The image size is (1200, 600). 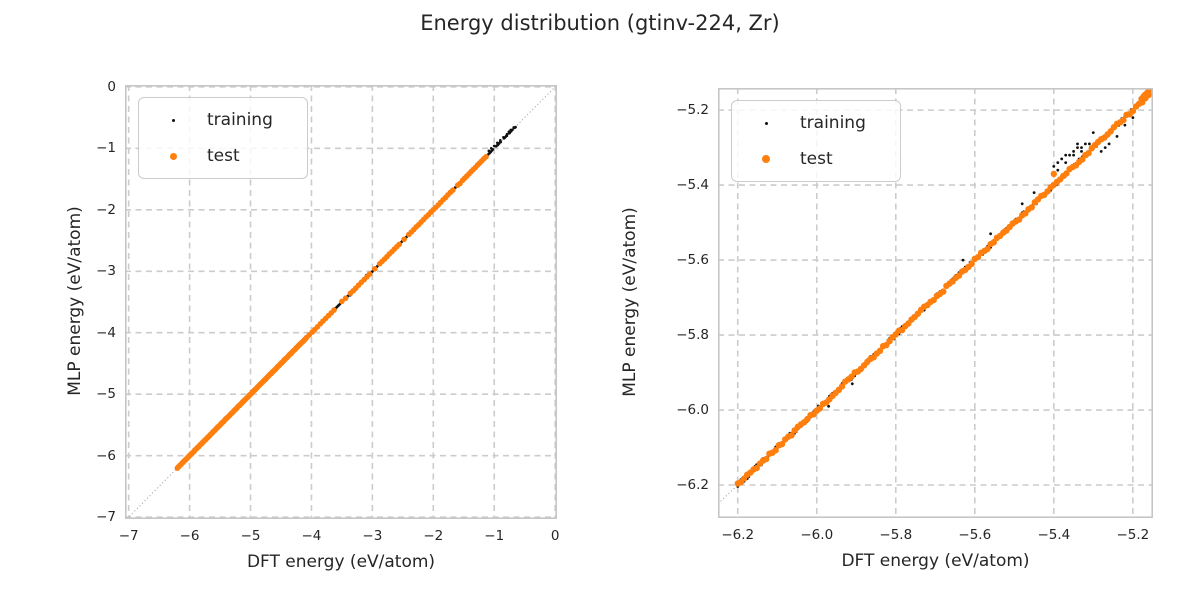 What do you see at coordinates (311, 536) in the screenshot?
I see `x-tick-label: −4` at bounding box center [311, 536].